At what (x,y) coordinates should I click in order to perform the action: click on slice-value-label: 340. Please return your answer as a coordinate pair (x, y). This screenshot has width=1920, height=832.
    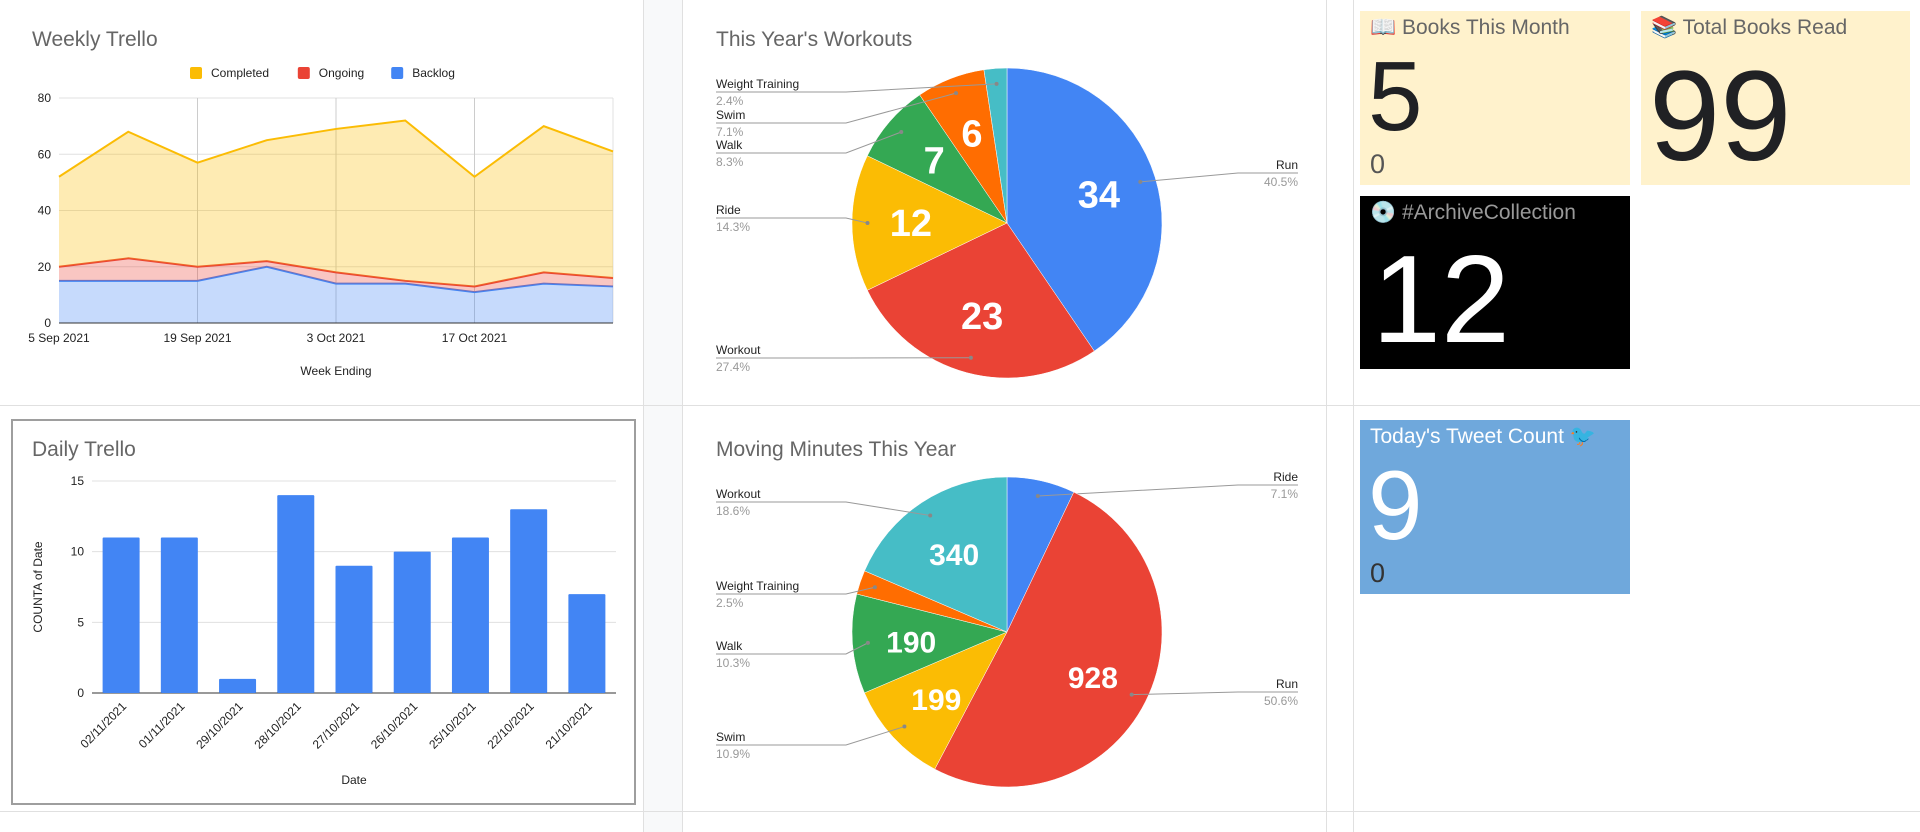
    Looking at the image, I should click on (954, 555).